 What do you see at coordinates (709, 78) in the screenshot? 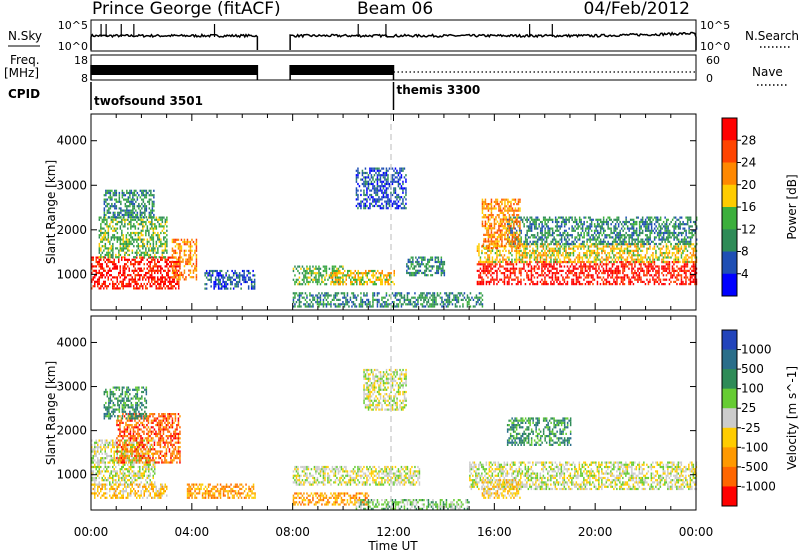
I see `nave-tick-bottom: 0` at bounding box center [709, 78].